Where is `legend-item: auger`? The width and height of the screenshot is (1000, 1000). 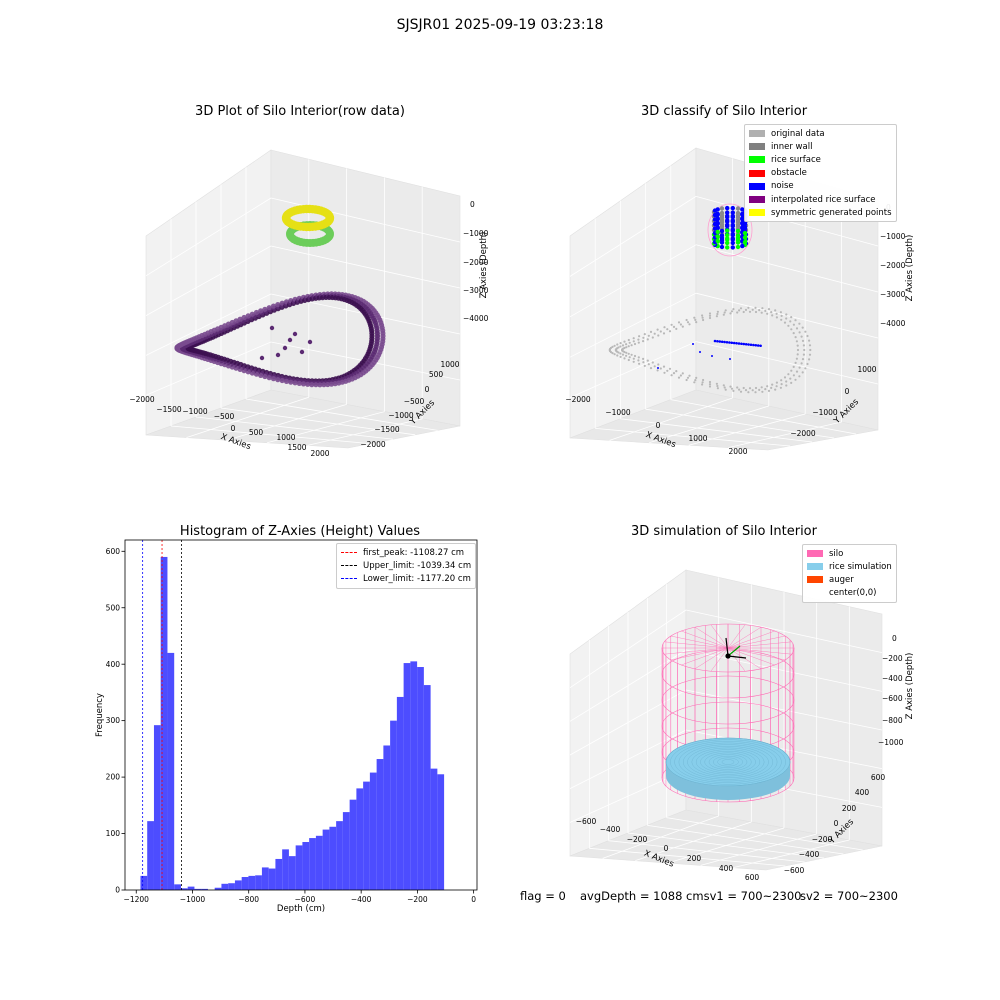 legend-item: auger is located at coordinates (849, 579).